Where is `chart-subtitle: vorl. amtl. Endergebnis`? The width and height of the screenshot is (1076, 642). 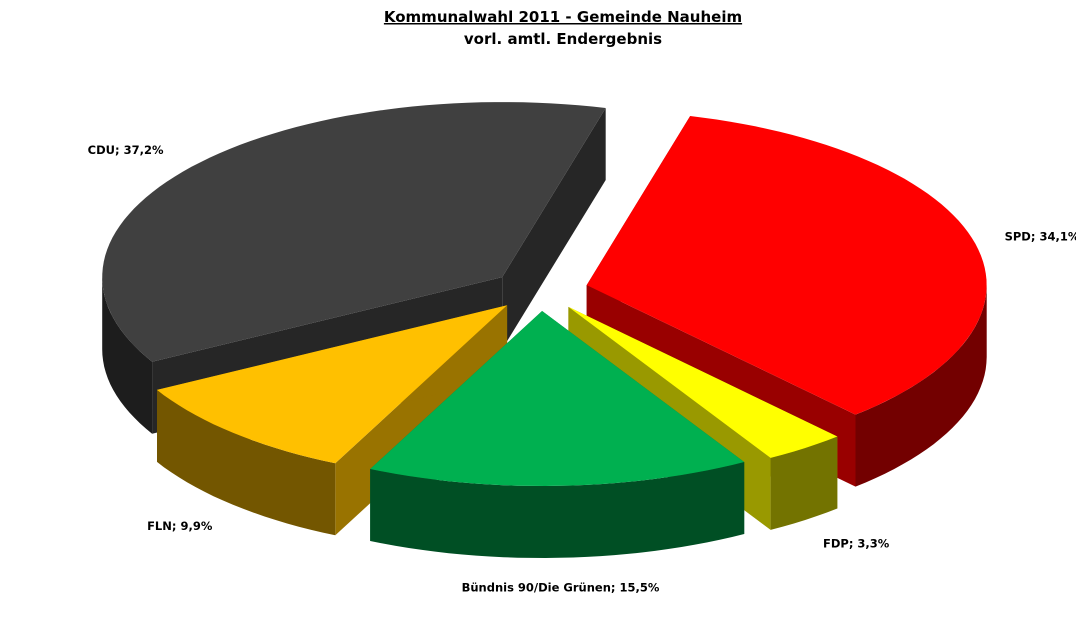 chart-subtitle: vorl. amtl. Endergebnis is located at coordinates (563, 39).